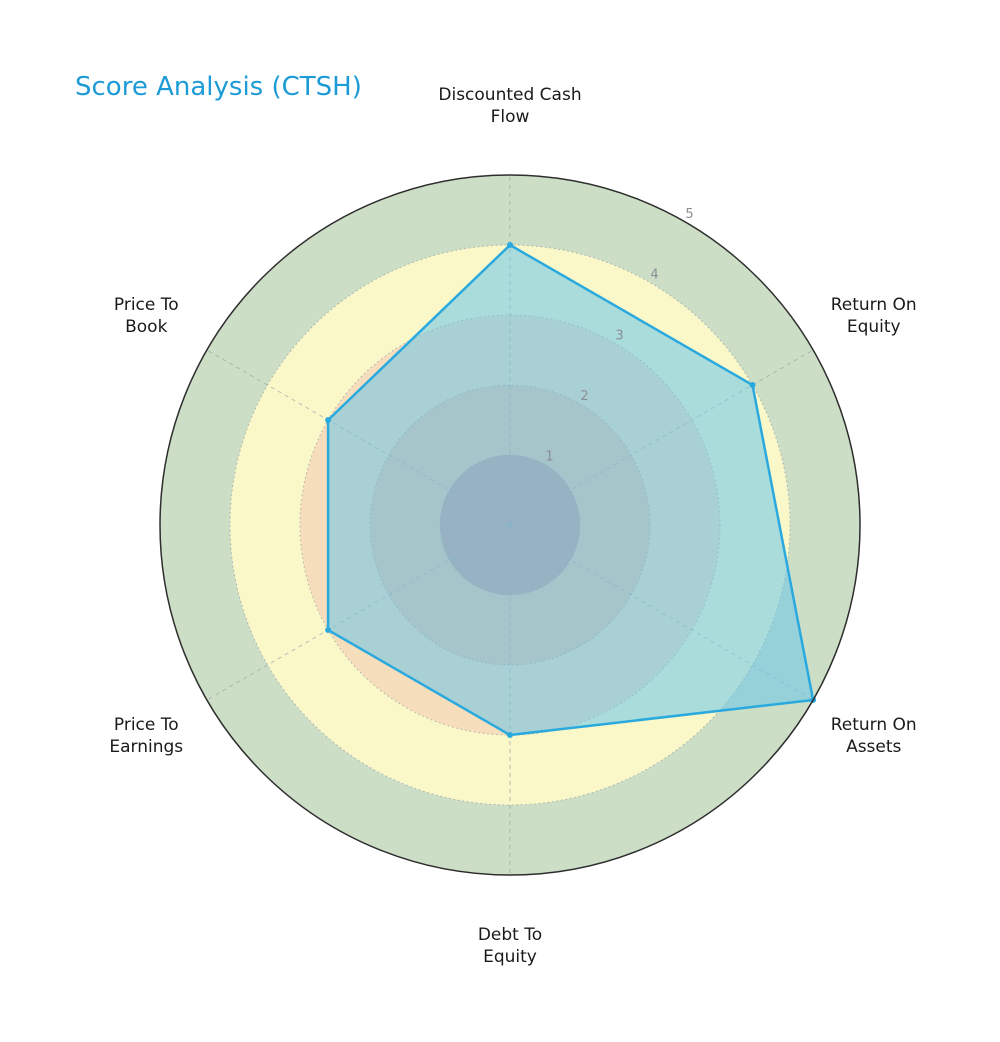 The width and height of the screenshot is (1000, 1042). What do you see at coordinates (584, 396) in the screenshot?
I see `radial-tick-label: 2` at bounding box center [584, 396].